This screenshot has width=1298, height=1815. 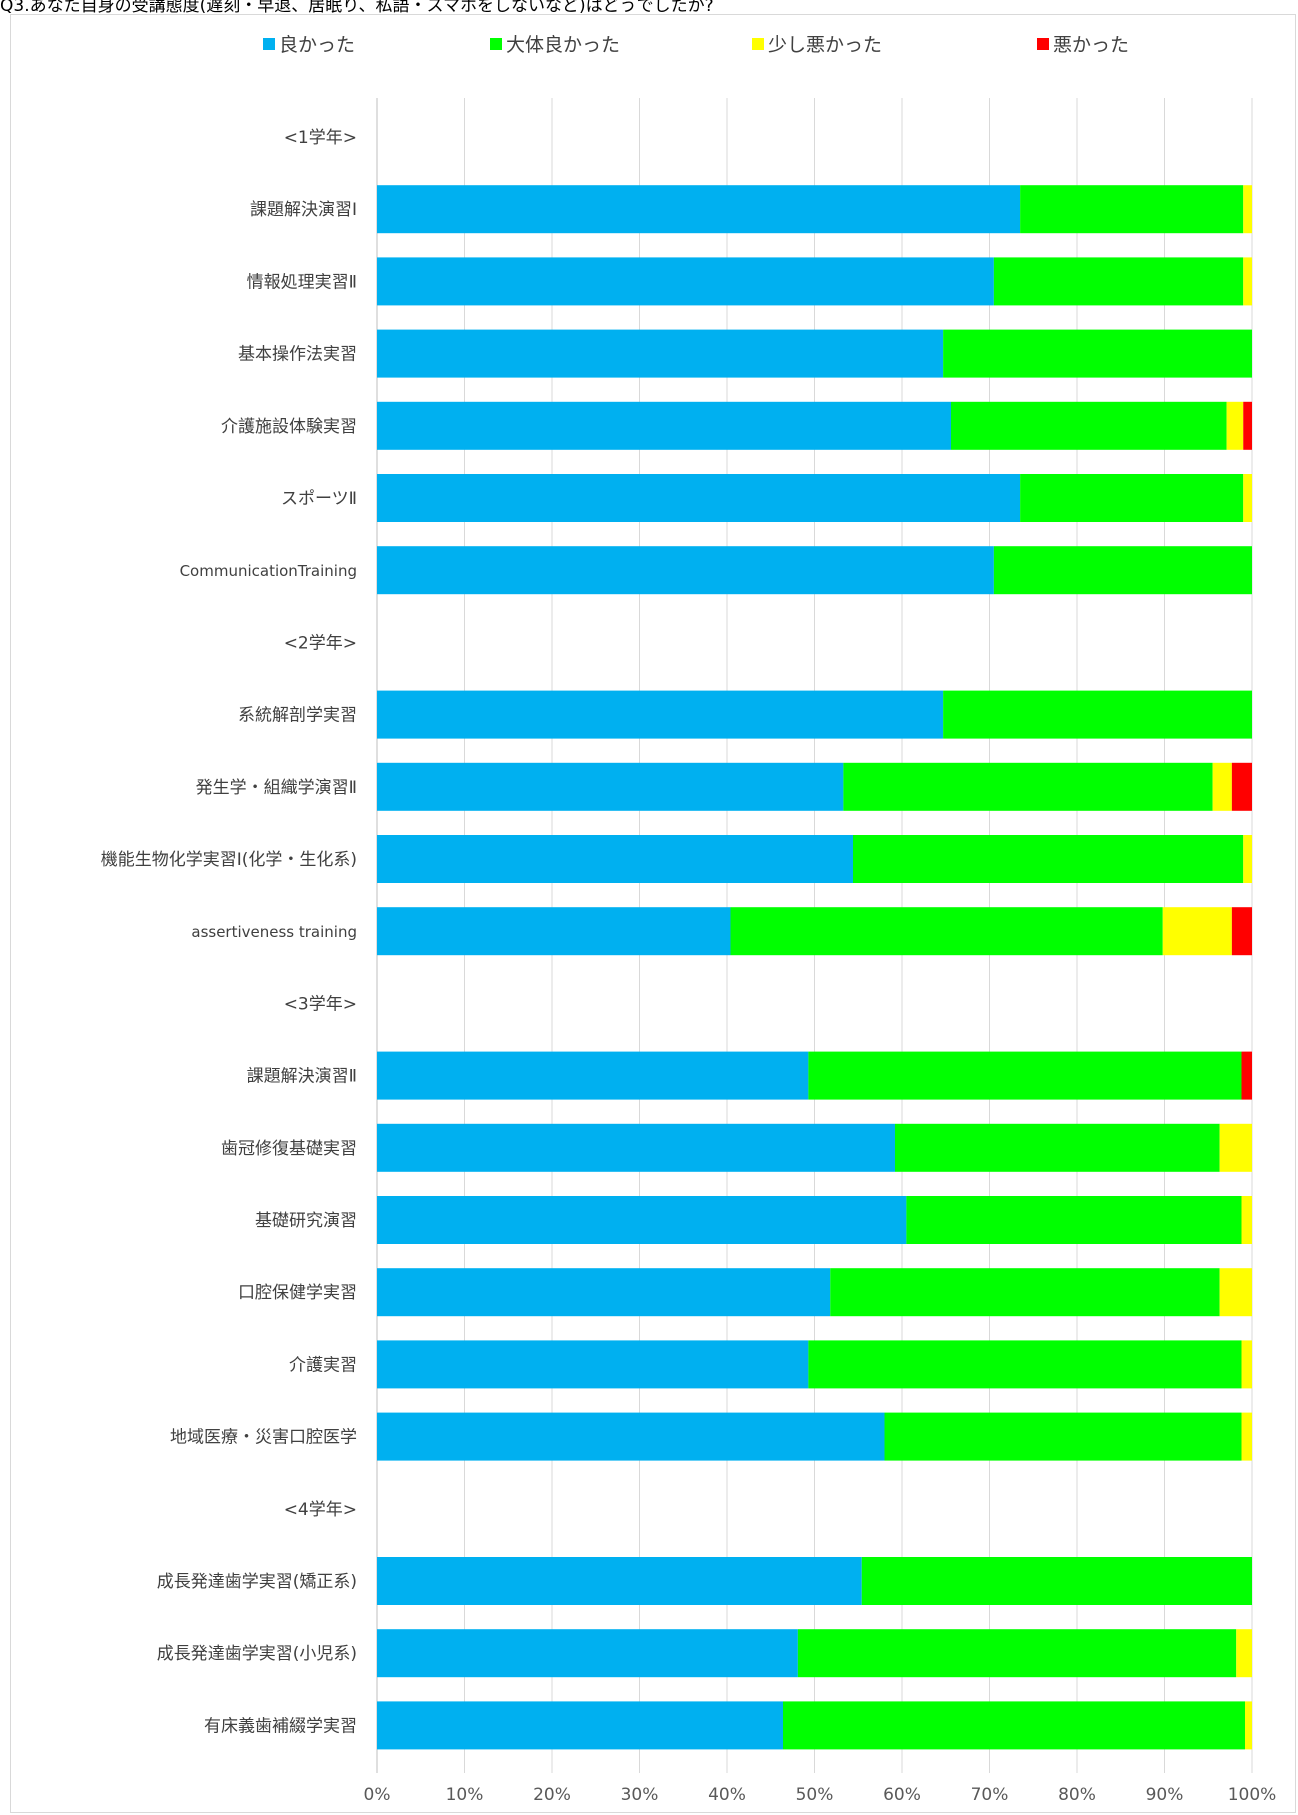 What do you see at coordinates (902, 1795) in the screenshot?
I see `x-tick-label: 60%` at bounding box center [902, 1795].